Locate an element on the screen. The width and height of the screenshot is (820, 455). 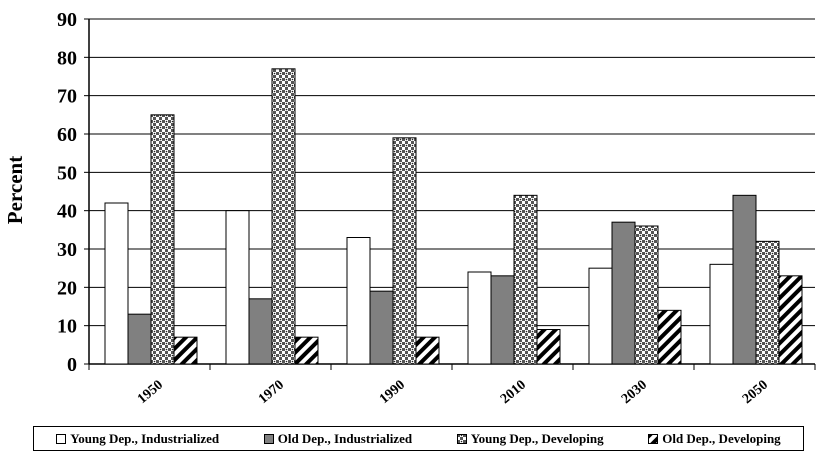
x-tick-label: 2030 is located at coordinates (634, 392).